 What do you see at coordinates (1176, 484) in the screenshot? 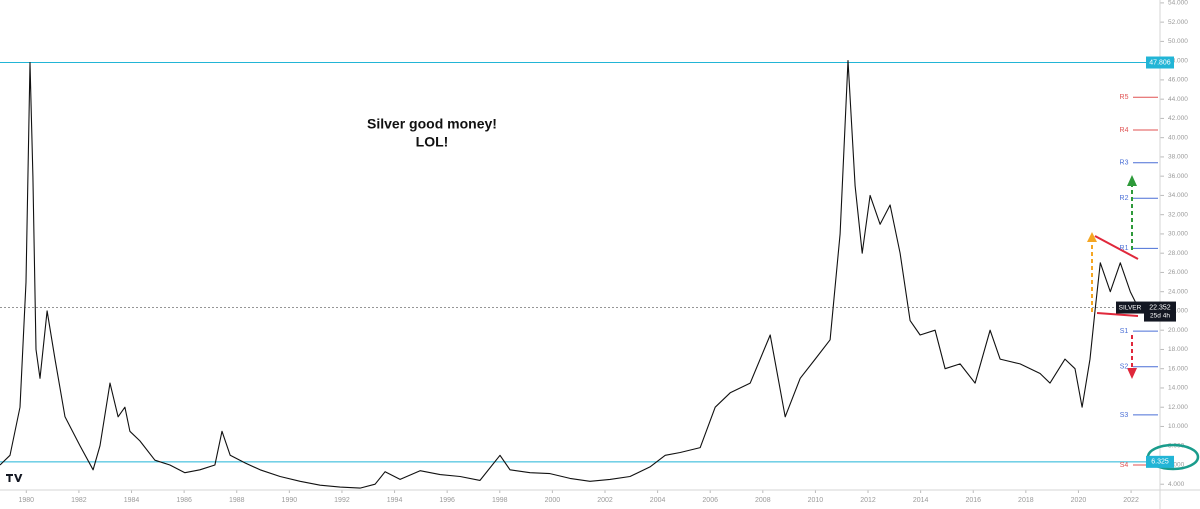
I see `y-tick-label: 4.000` at bounding box center [1176, 484].